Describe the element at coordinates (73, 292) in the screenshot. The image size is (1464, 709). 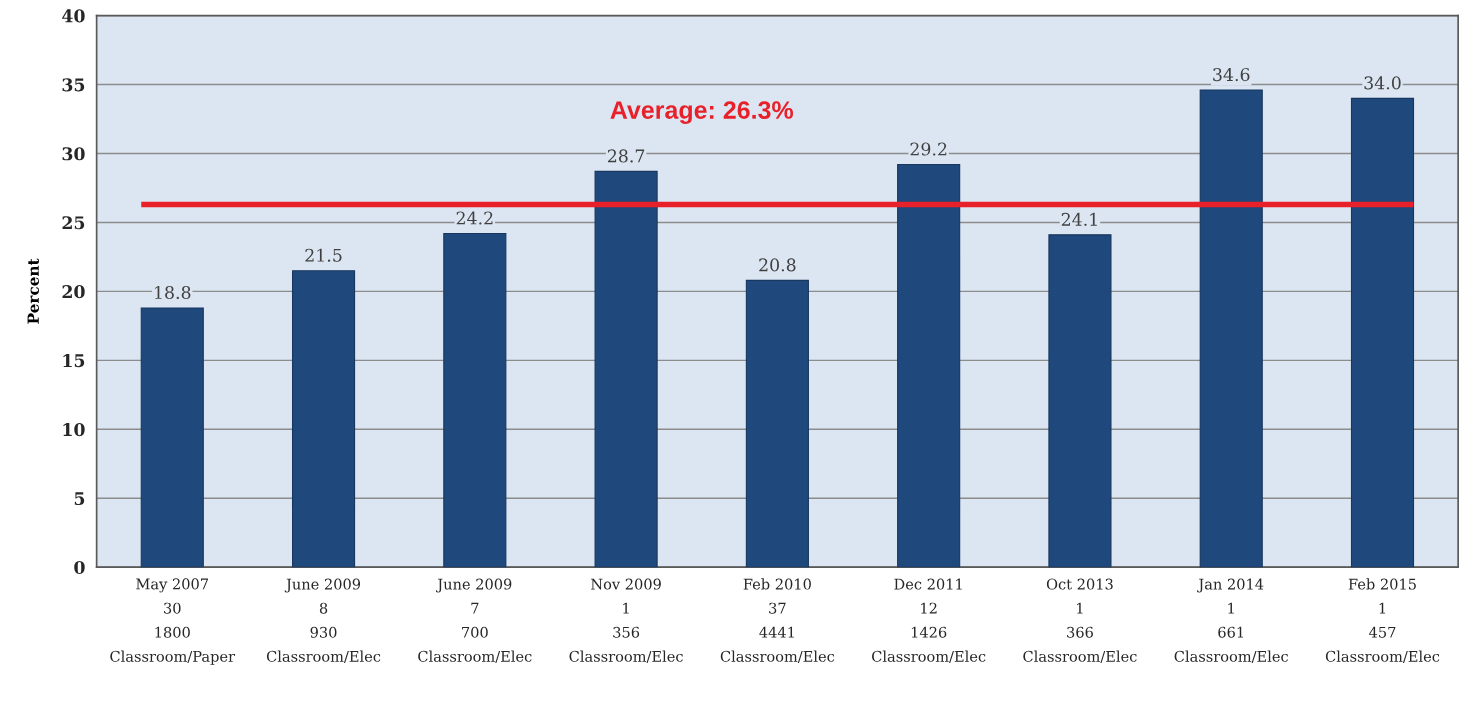
I see `y-tick-label: 20` at that location.